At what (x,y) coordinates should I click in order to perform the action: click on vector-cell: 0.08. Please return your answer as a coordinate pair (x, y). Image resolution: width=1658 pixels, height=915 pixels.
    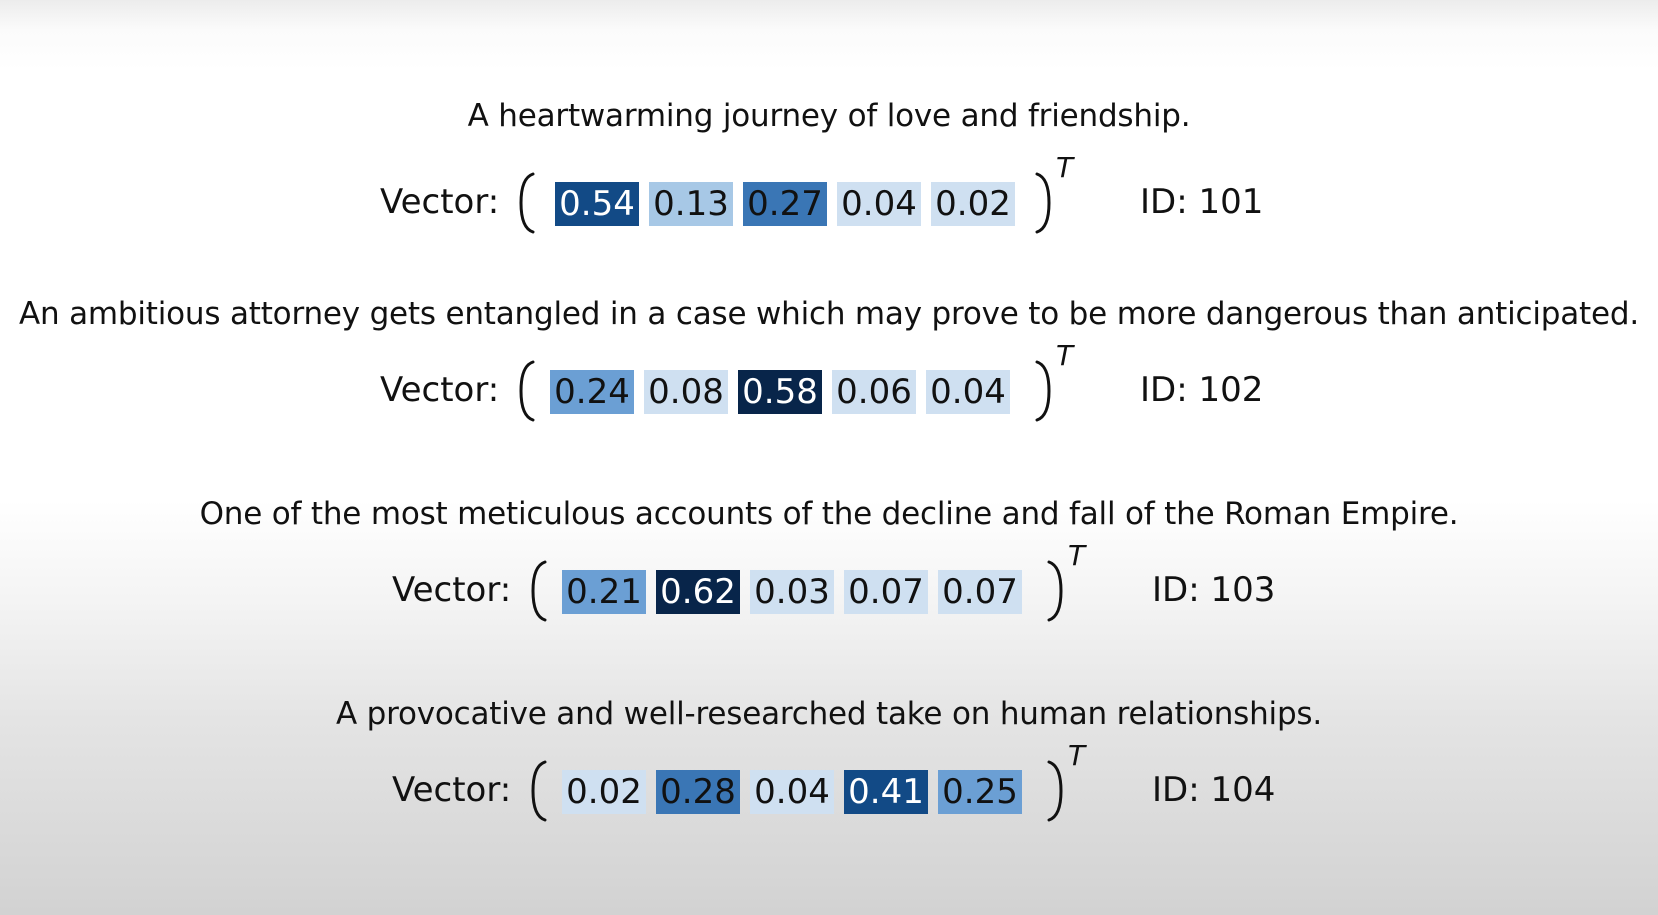
    Looking at the image, I should click on (686, 392).